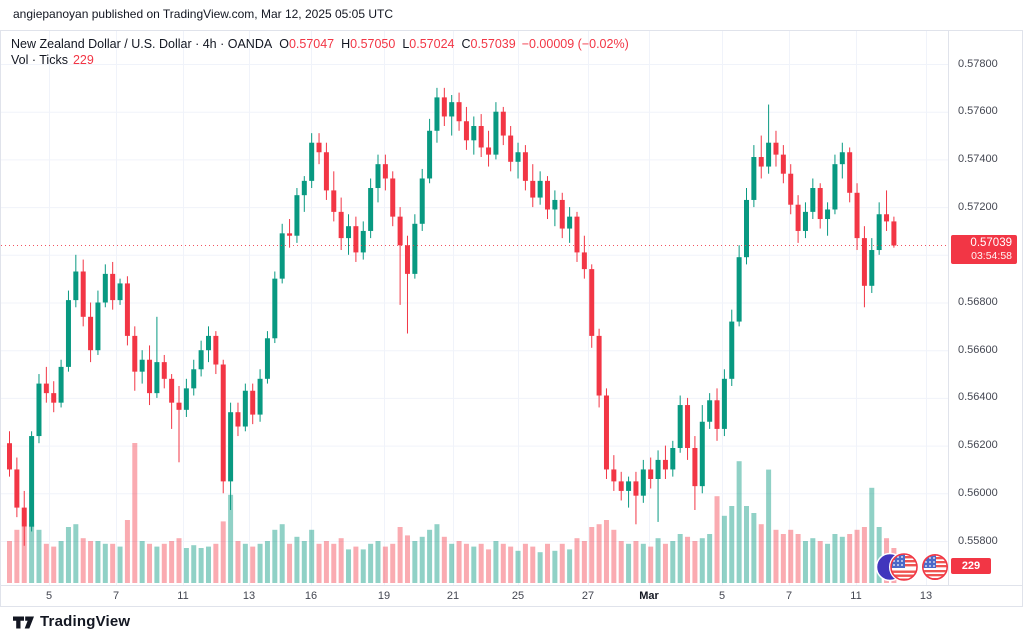 This screenshot has height=641, width=1024. I want to click on high-label: H, so click(346, 44).